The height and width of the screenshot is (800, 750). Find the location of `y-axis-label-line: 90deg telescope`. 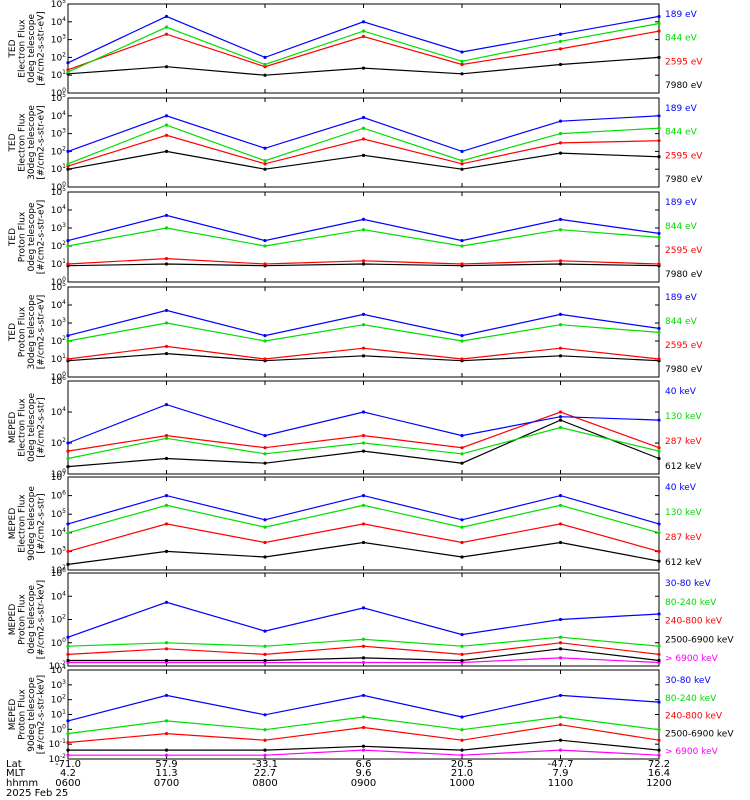

y-axis-label-line: 90deg telescope is located at coordinates (32, 714).